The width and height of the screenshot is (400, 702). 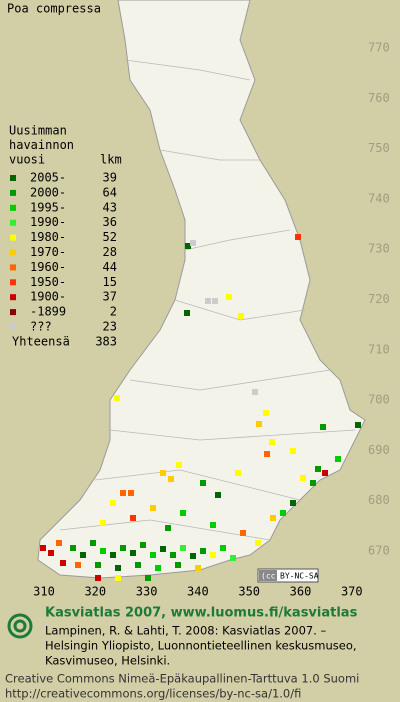 I want to click on legend-count: 2, so click(x=113, y=312).